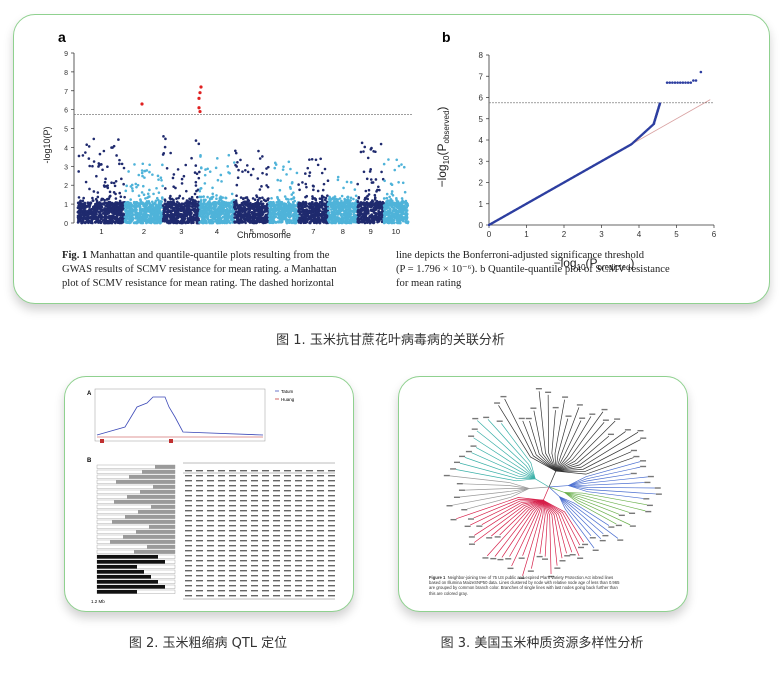 This screenshot has width=781, height=683. What do you see at coordinates (66, 186) in the screenshot?
I see `manhattan-y-tick: 2` at bounding box center [66, 186].